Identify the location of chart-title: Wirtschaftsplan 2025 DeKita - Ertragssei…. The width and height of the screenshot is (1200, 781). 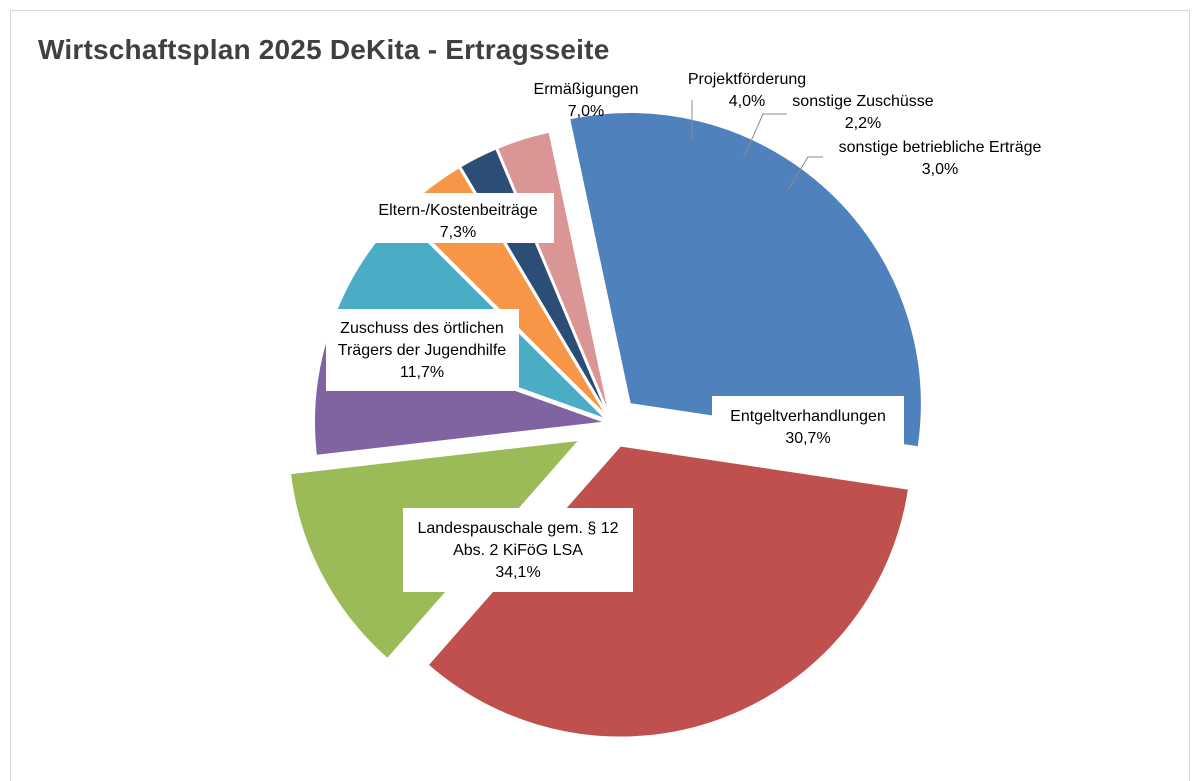
(324, 49).